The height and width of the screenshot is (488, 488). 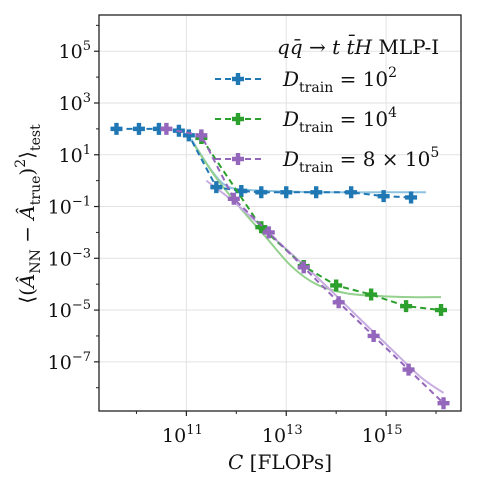 What do you see at coordinates (339, 80) in the screenshot?
I see `legend-label: Dtrain = 102` at bounding box center [339, 80].